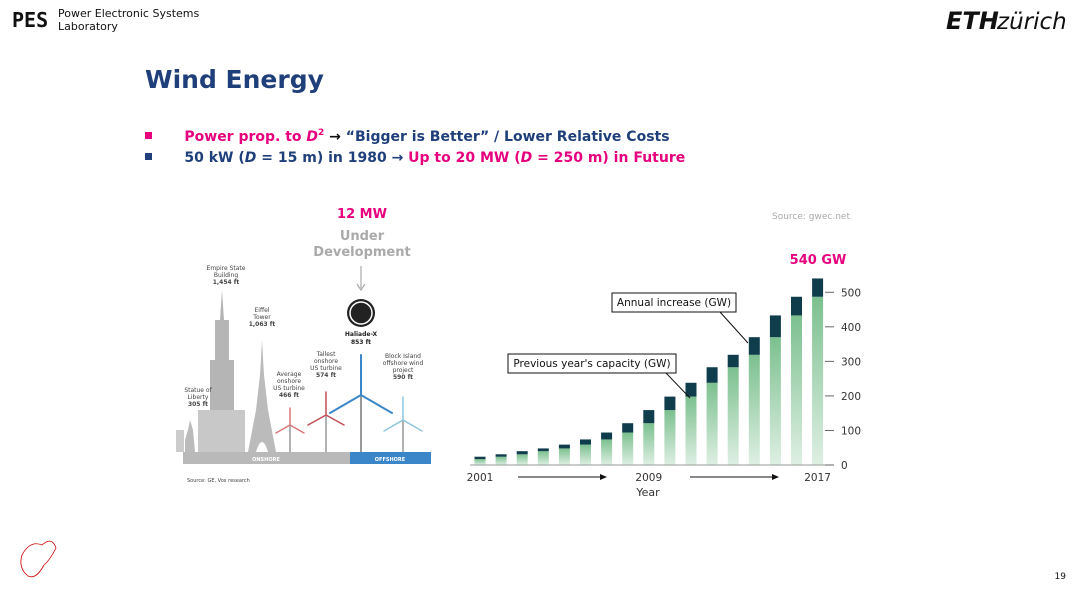 The height and width of the screenshot is (590, 1080). What do you see at coordinates (326, 375) in the screenshot?
I see `illustration-height: 574 ft` at bounding box center [326, 375].